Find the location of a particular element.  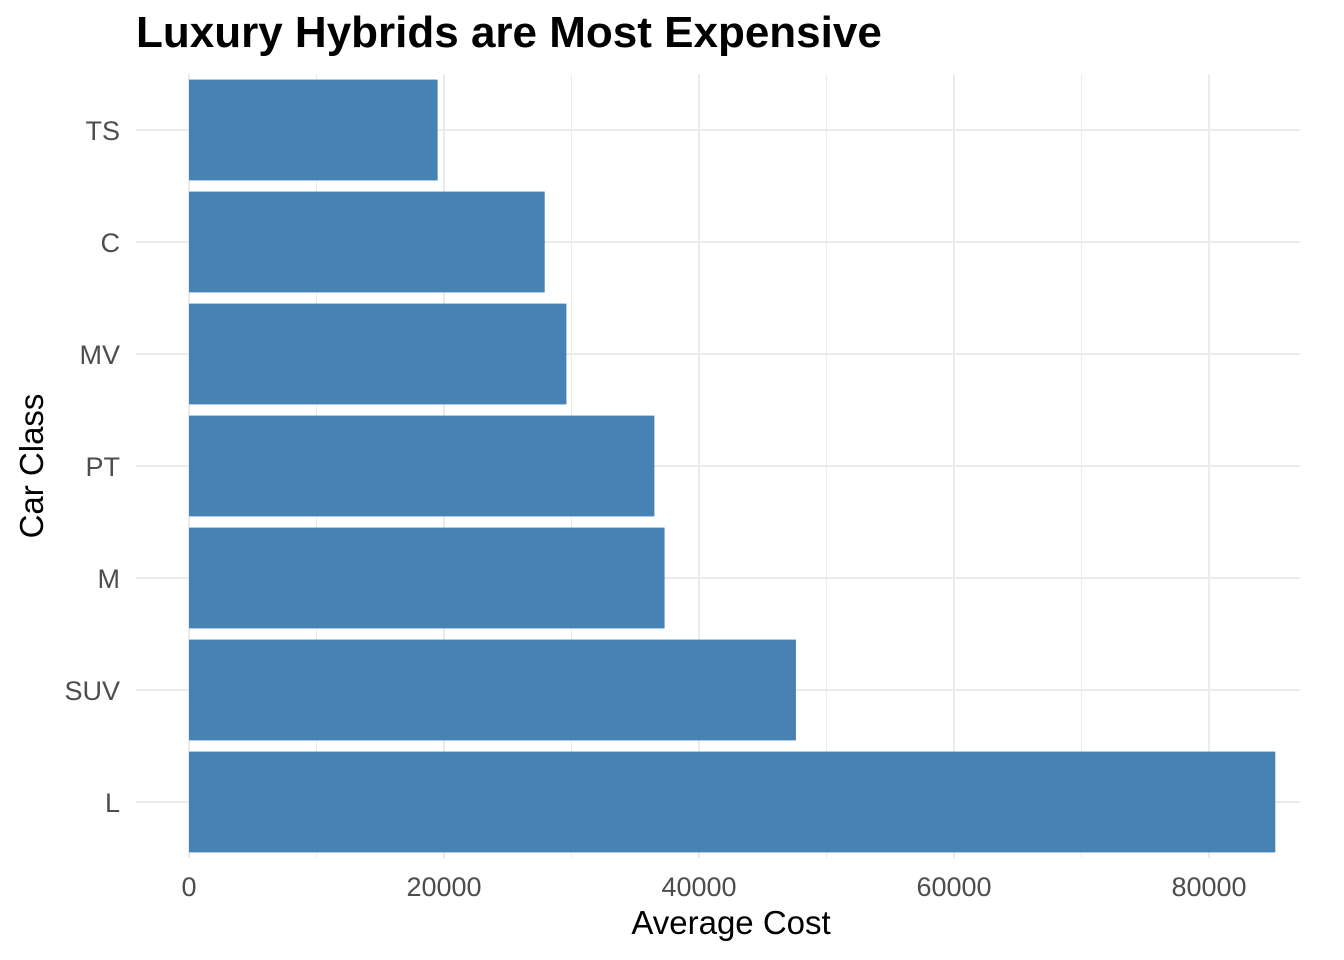

y-axis-ticks: L SUV M PT MV C TS is located at coordinates (92, 467).